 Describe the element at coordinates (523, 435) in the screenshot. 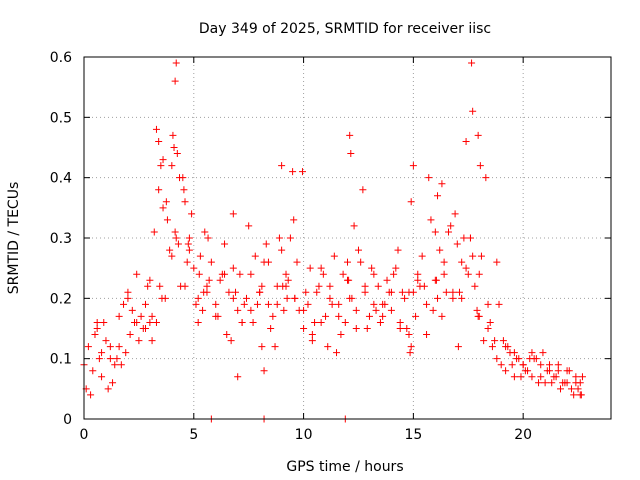

I see `x-tick-label: 20` at that location.